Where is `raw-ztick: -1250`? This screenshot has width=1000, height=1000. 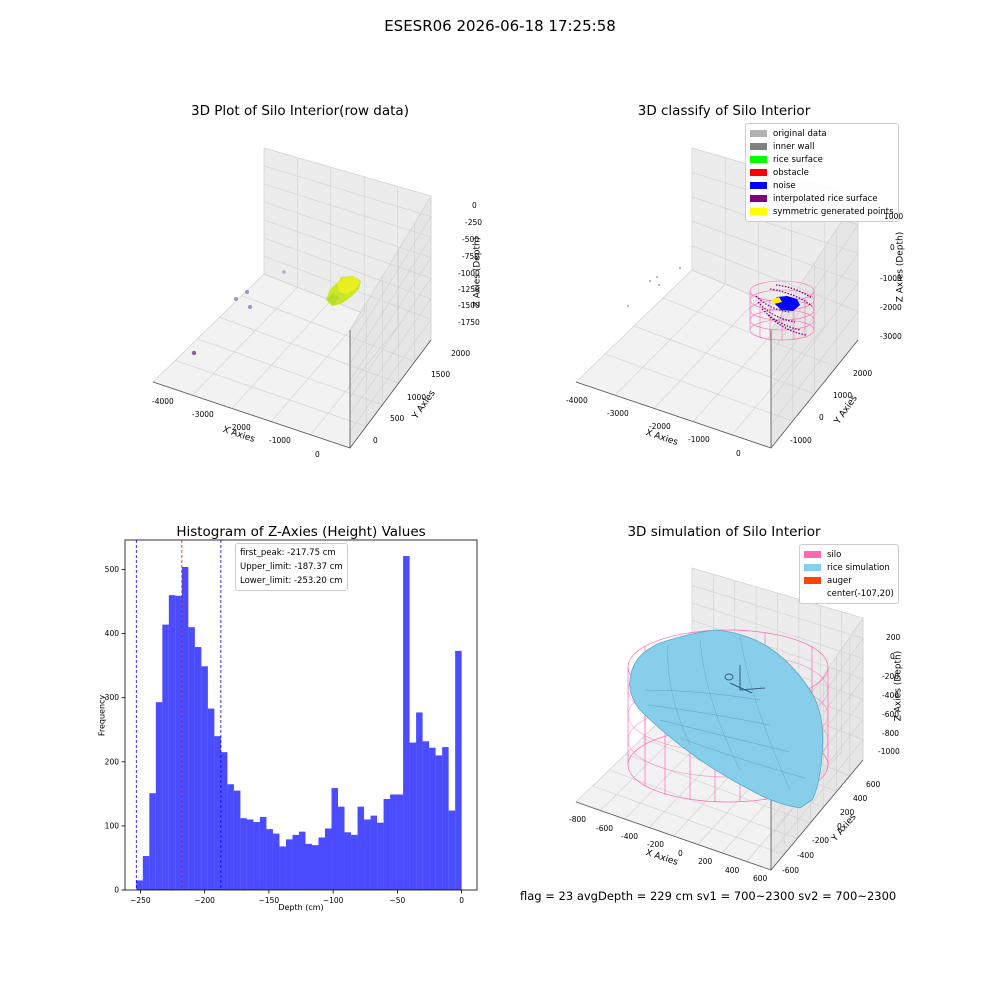 raw-ztick: -1250 is located at coordinates (469, 289).